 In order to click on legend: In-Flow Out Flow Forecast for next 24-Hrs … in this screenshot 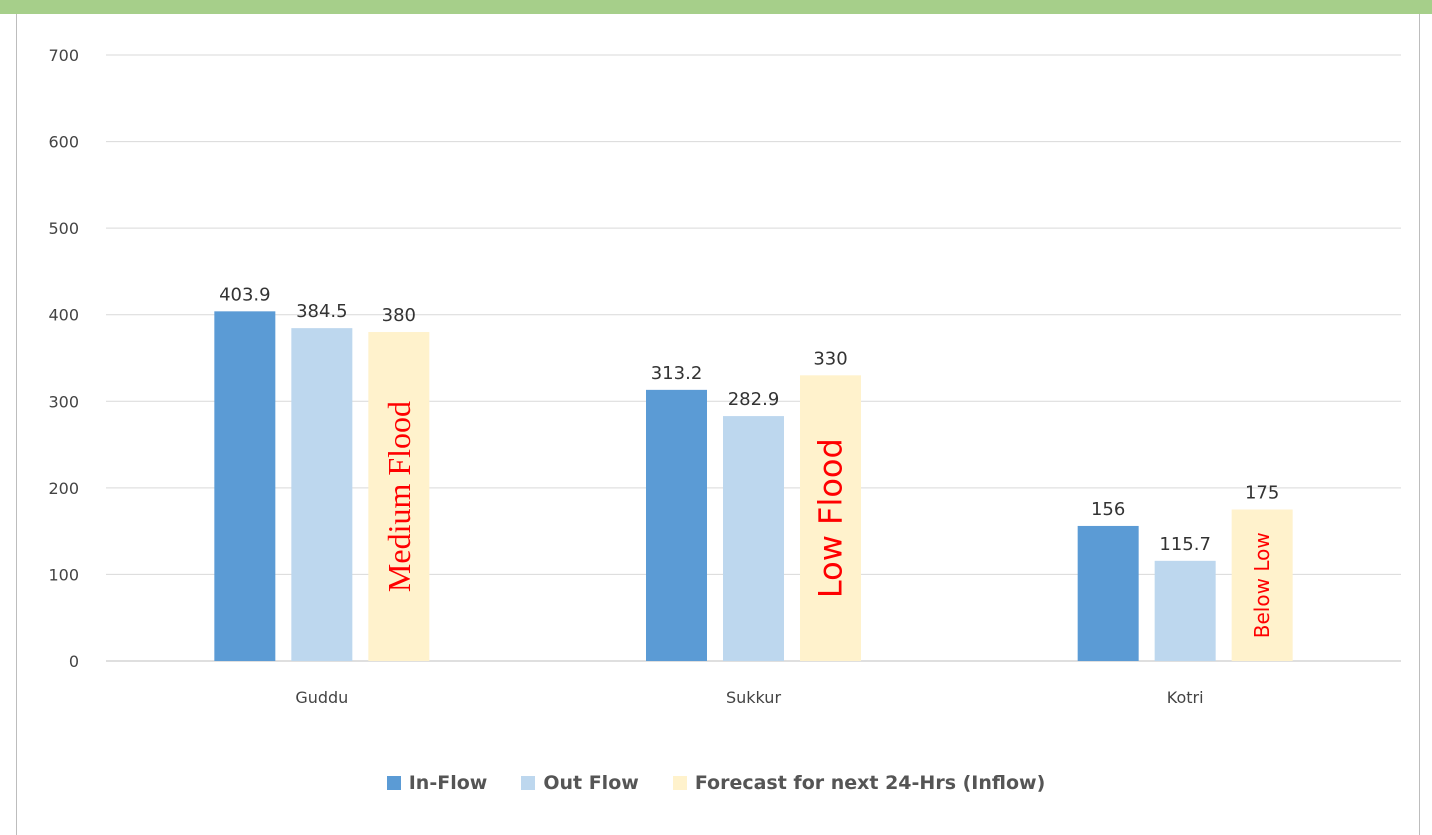, I will do `click(716, 783)`.